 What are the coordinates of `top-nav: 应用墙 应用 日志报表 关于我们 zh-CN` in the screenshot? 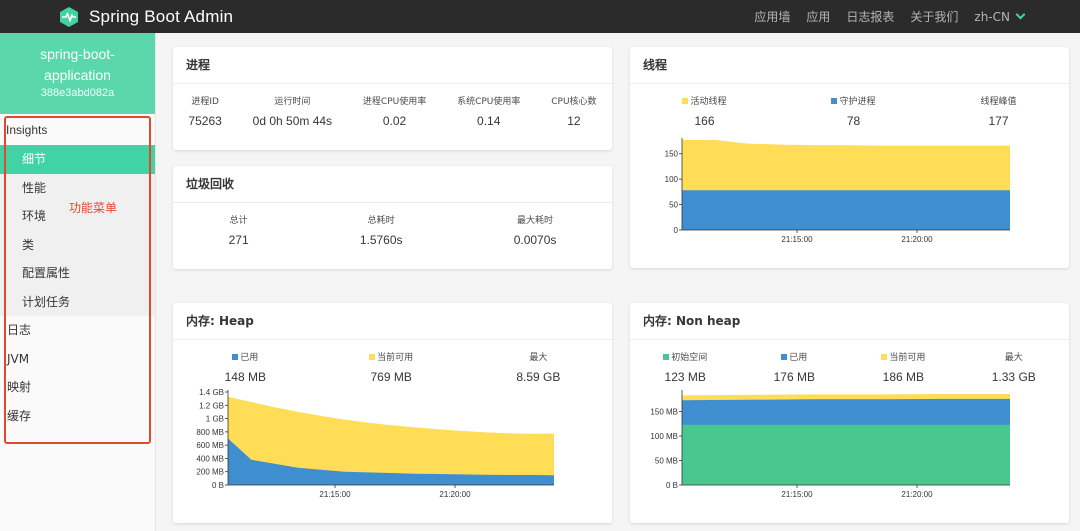 It's located at (882, 16).